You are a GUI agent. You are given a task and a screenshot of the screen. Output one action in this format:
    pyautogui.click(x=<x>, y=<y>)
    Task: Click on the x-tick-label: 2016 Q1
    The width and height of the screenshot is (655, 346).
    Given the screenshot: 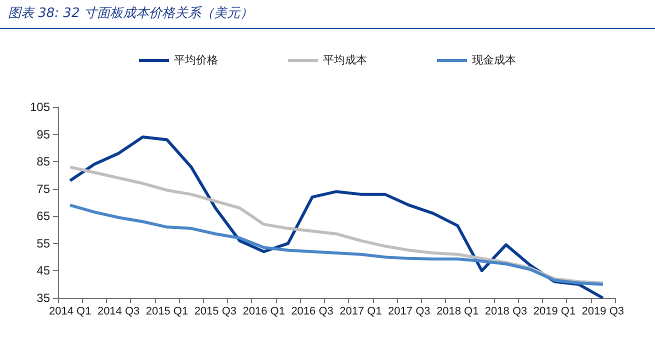 What is the action you would take?
    pyautogui.click(x=263, y=312)
    